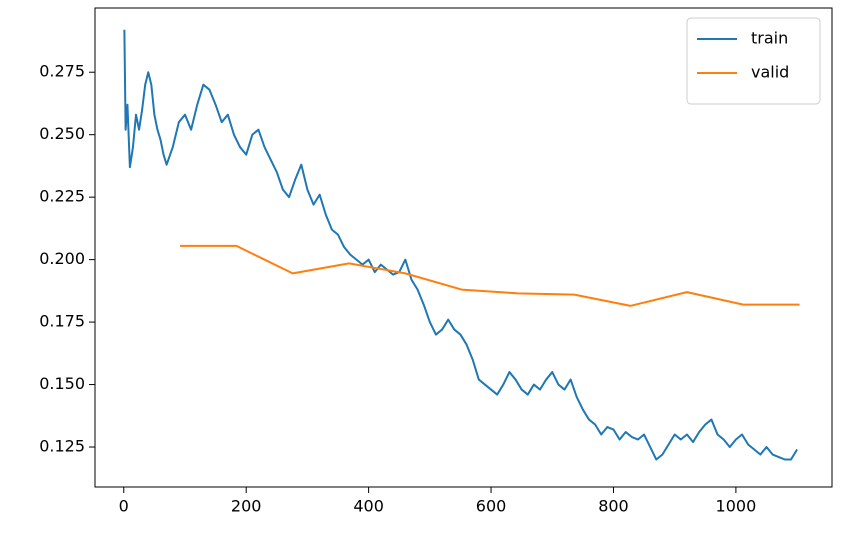  I want to click on y-tick-label: 0.250, so click(62, 133).